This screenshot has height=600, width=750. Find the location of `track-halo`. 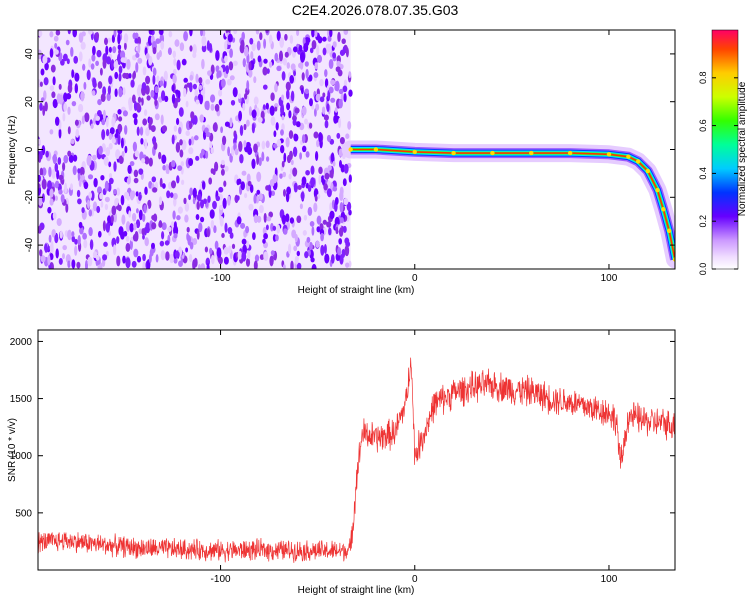

track-halo is located at coordinates (508, 204).